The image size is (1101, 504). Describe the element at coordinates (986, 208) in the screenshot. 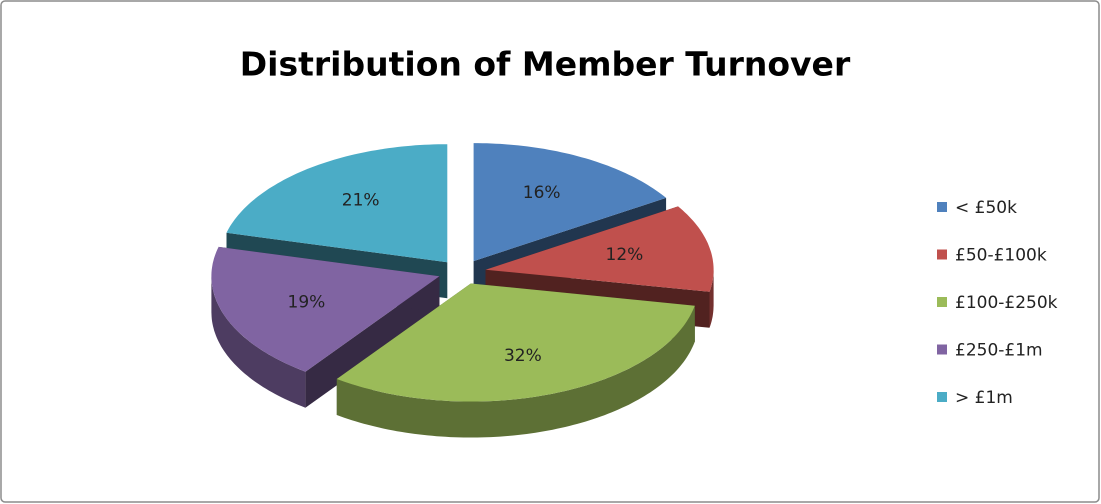

I see `legend-label: < £50k` at that location.